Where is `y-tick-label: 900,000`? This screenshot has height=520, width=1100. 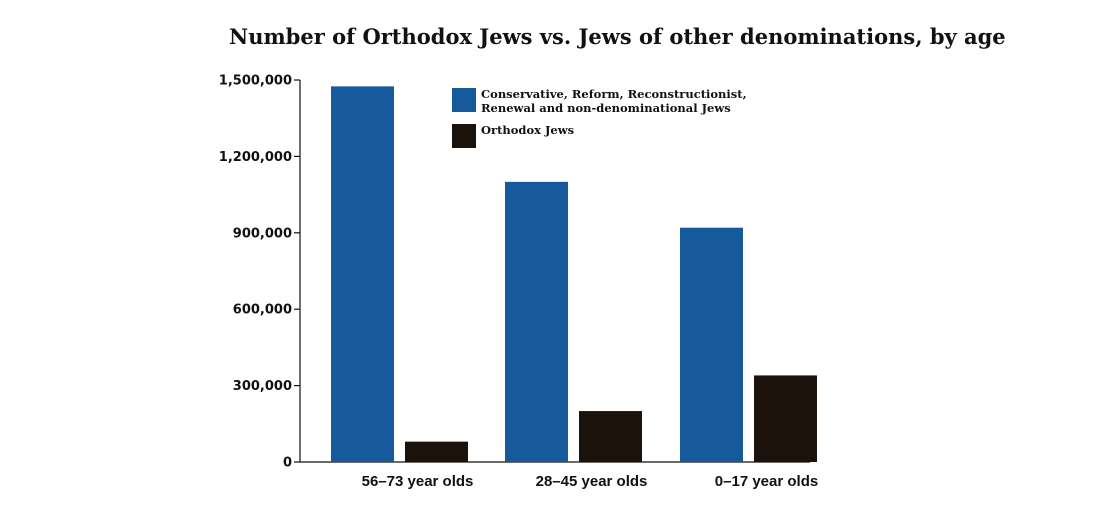
y-tick-label: 900,000 is located at coordinates (262, 233).